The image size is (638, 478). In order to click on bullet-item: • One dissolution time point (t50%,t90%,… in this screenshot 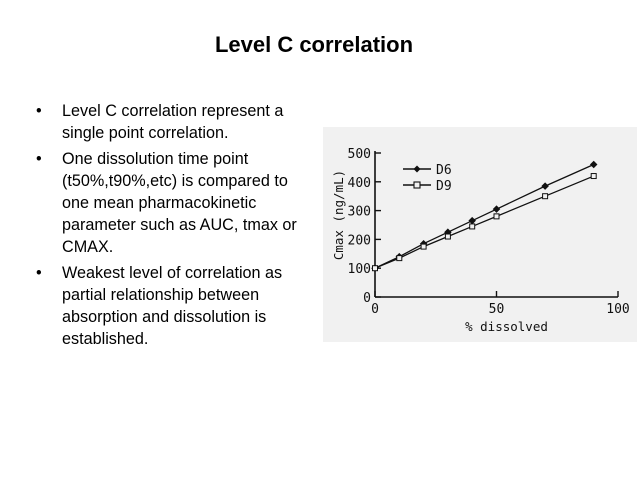, I will do `click(176, 203)`.